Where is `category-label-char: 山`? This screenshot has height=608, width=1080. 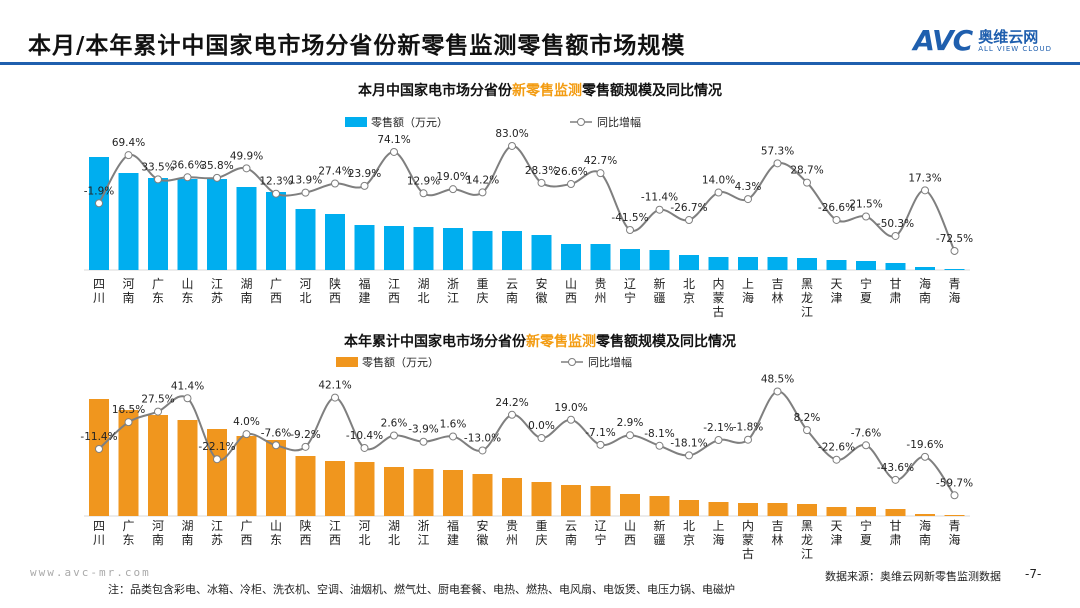 category-label-char: 山 is located at coordinates (630, 526).